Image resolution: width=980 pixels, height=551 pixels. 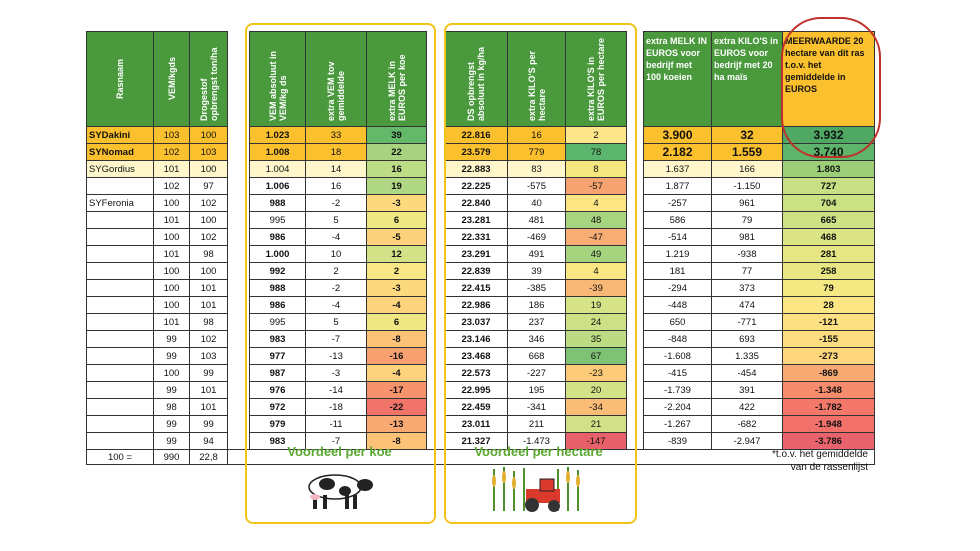 I want to click on kilo-bedrijf-cell: 1.335, so click(x=747, y=356).